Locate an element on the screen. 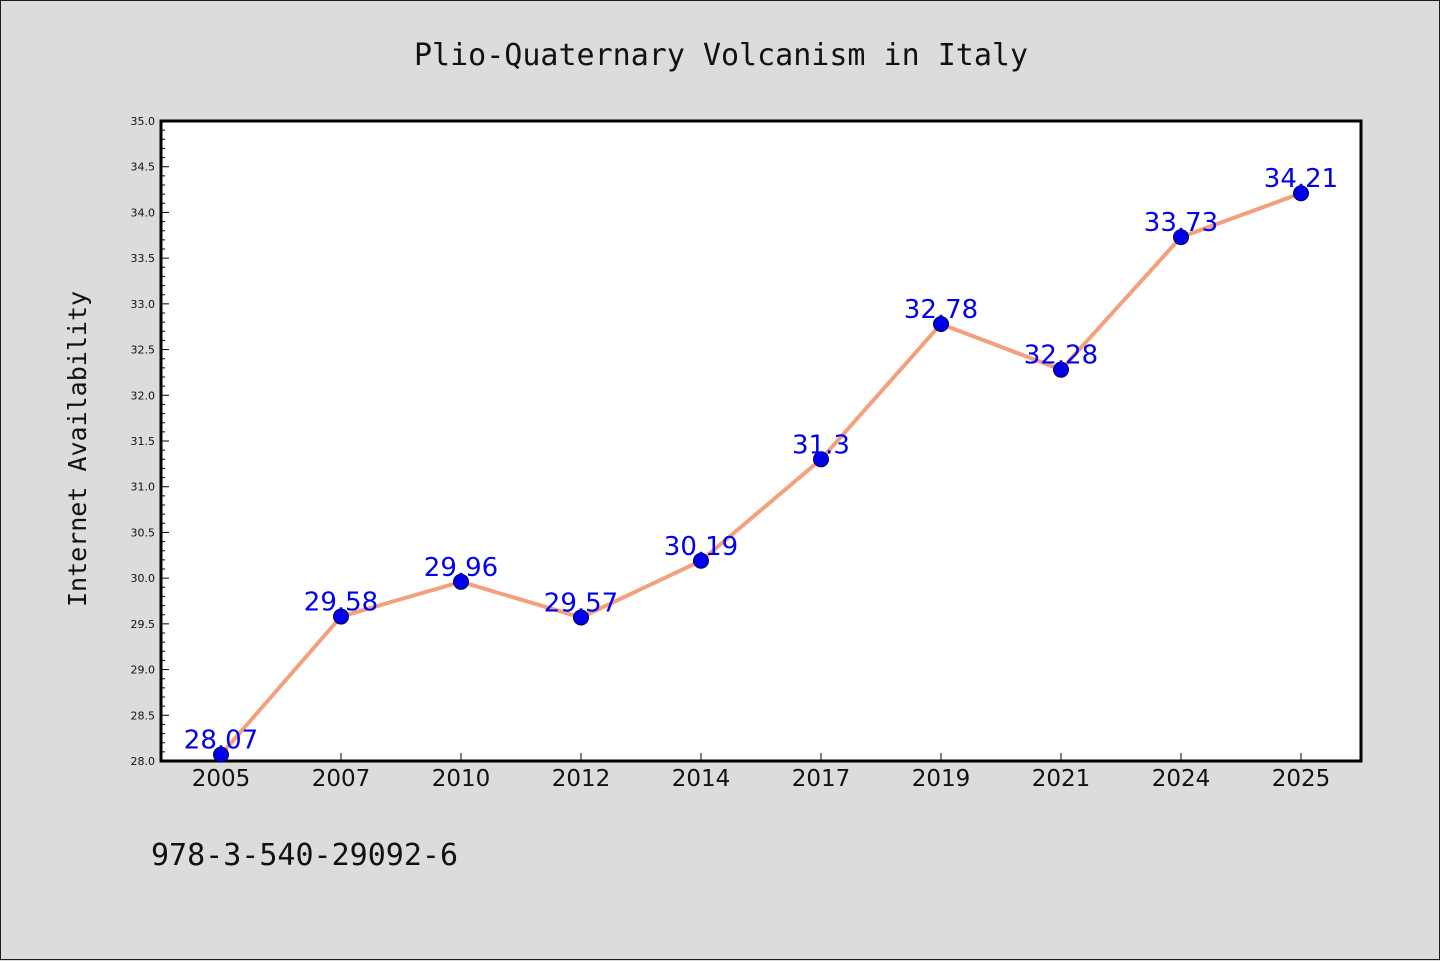 The width and height of the screenshot is (1440, 961). data-label: 29.96 is located at coordinates (461, 568).